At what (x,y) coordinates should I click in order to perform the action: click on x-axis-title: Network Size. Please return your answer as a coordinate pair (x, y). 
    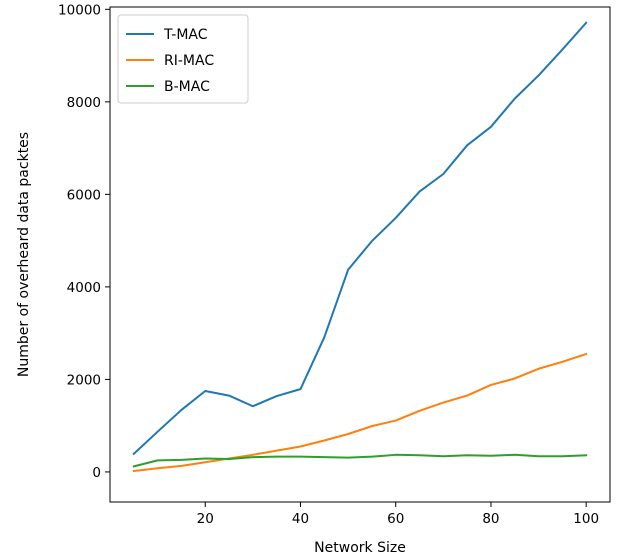
    Looking at the image, I should click on (360, 548).